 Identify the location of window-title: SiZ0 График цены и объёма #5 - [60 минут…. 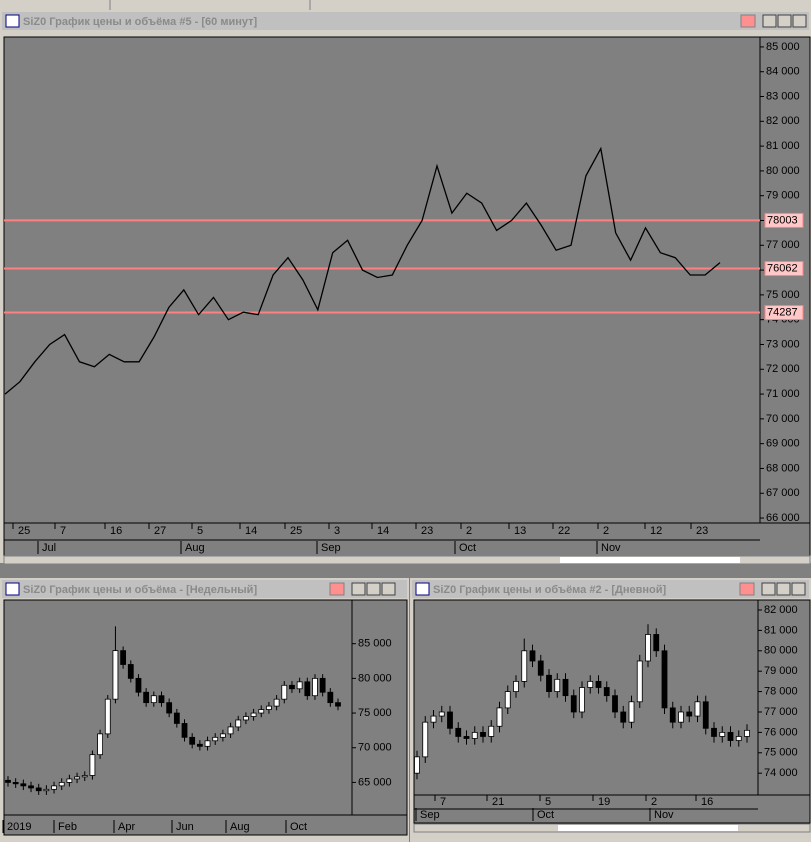
(140, 22).